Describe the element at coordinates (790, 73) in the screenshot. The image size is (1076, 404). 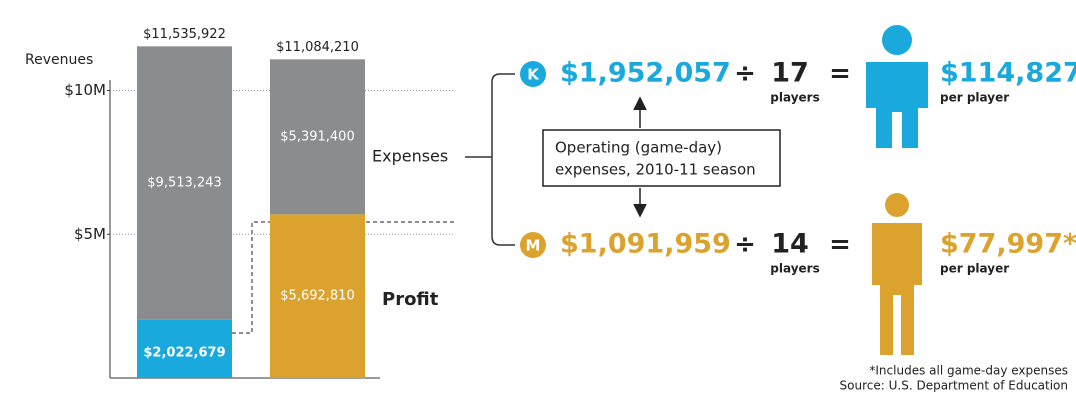
I see `players-count: 17` at that location.